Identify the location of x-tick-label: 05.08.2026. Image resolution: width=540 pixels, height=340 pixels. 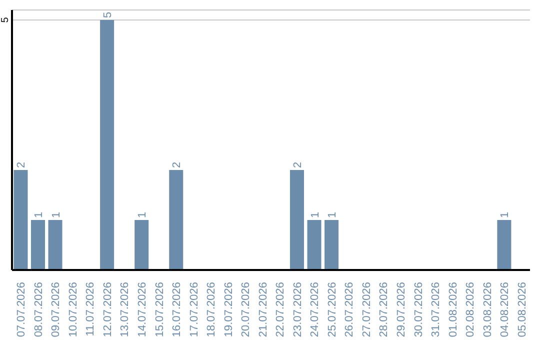
(522, 310).